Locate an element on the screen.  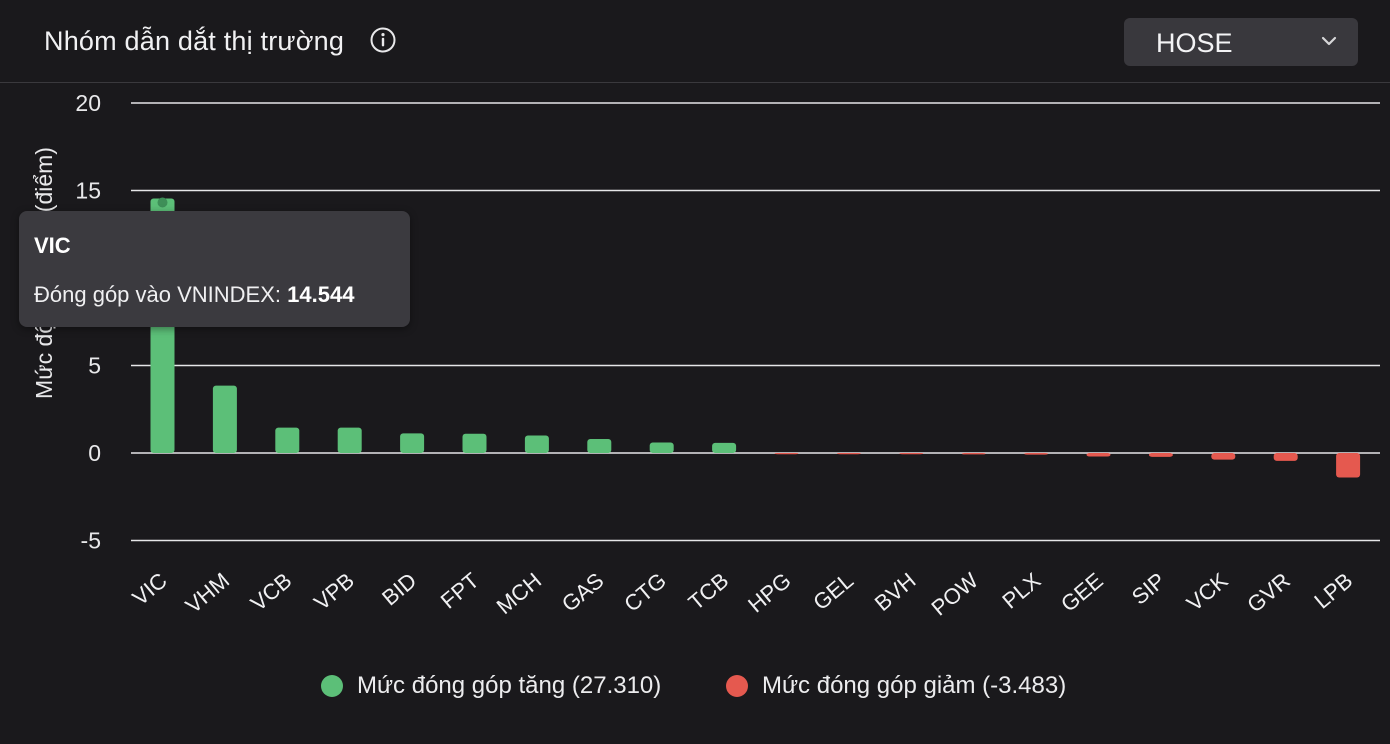
bar-lpb is located at coordinates (1348, 465).